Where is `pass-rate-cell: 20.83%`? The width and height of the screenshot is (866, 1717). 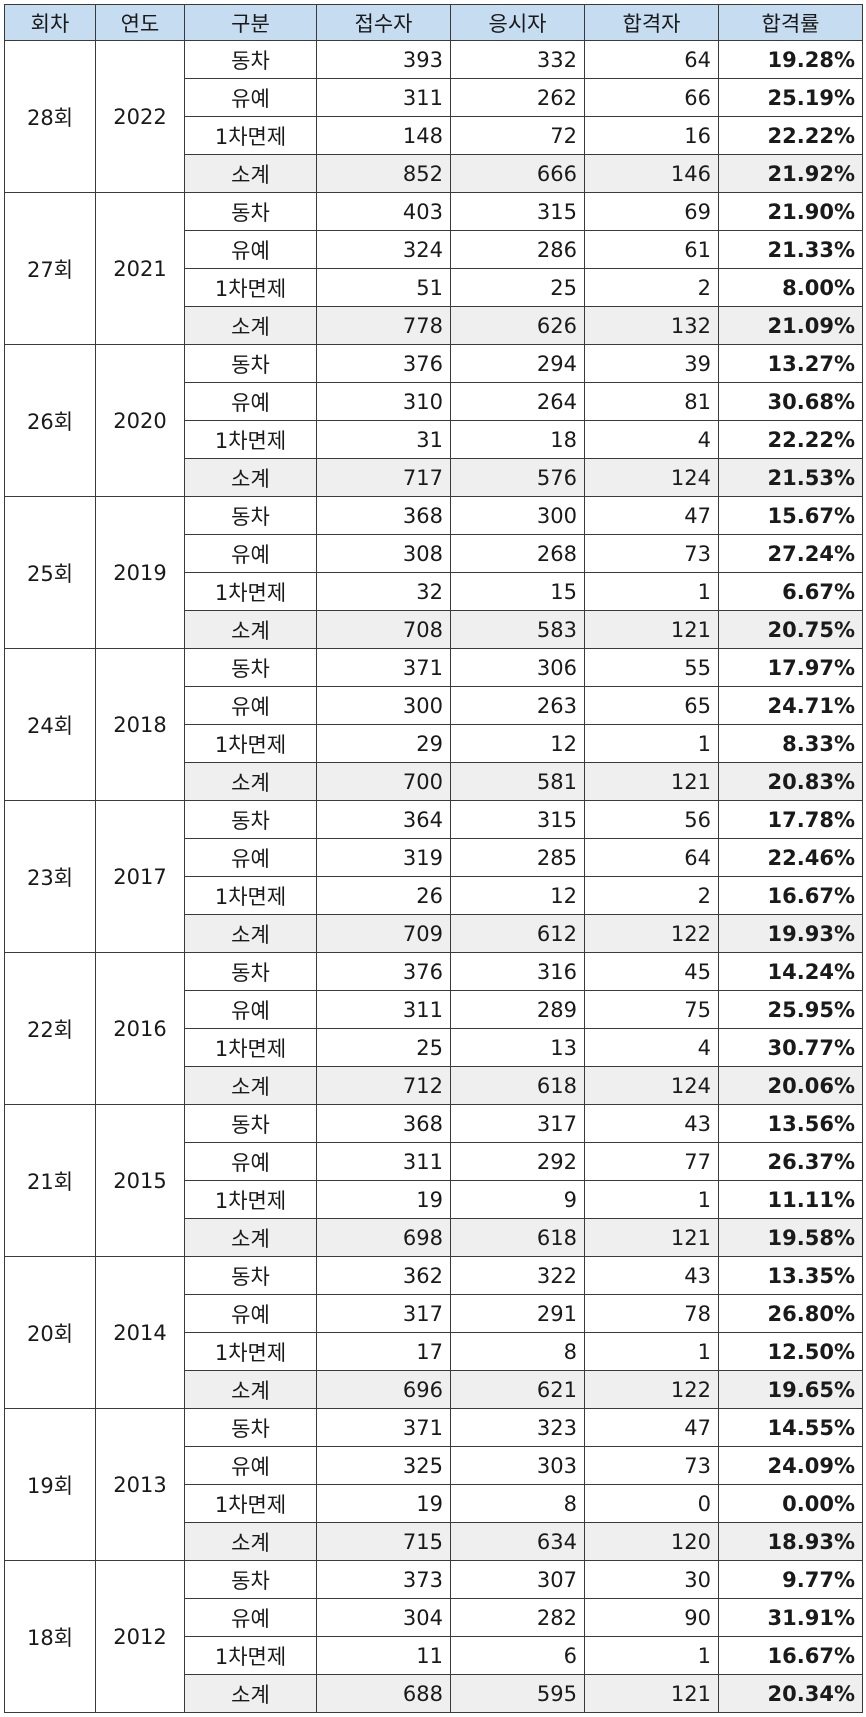
pass-rate-cell: 20.83% is located at coordinates (790, 781).